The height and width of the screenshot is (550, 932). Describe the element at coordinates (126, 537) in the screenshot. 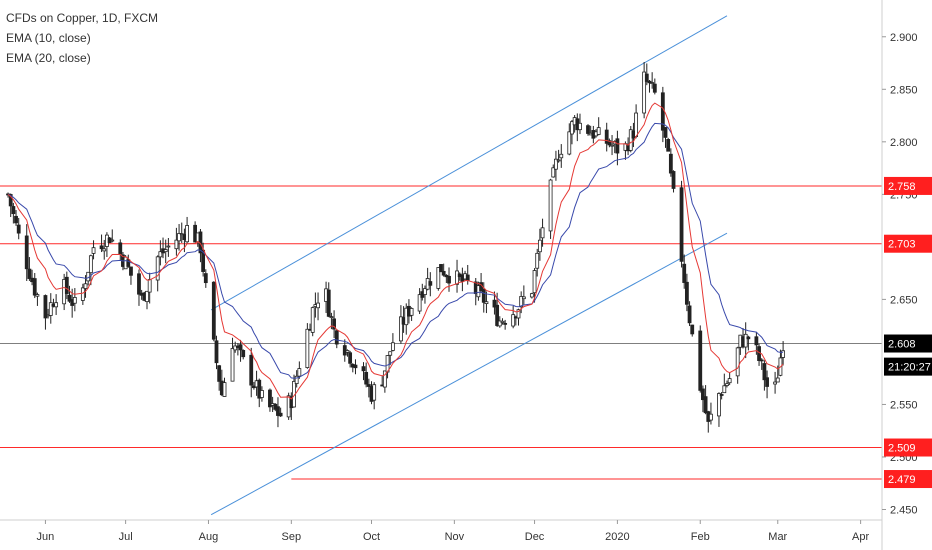

I see `time-tick-label: Jul` at that location.